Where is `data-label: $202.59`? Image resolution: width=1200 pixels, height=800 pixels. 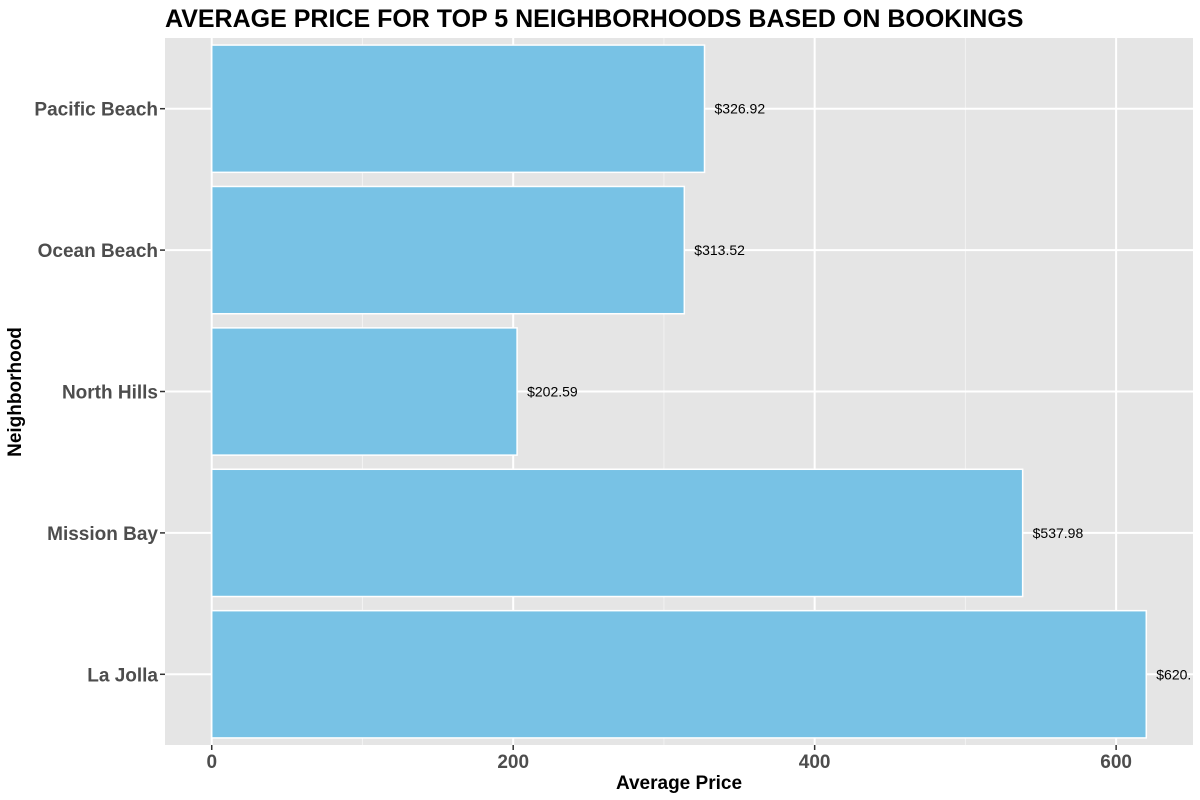
data-label: $202.59 is located at coordinates (552, 392).